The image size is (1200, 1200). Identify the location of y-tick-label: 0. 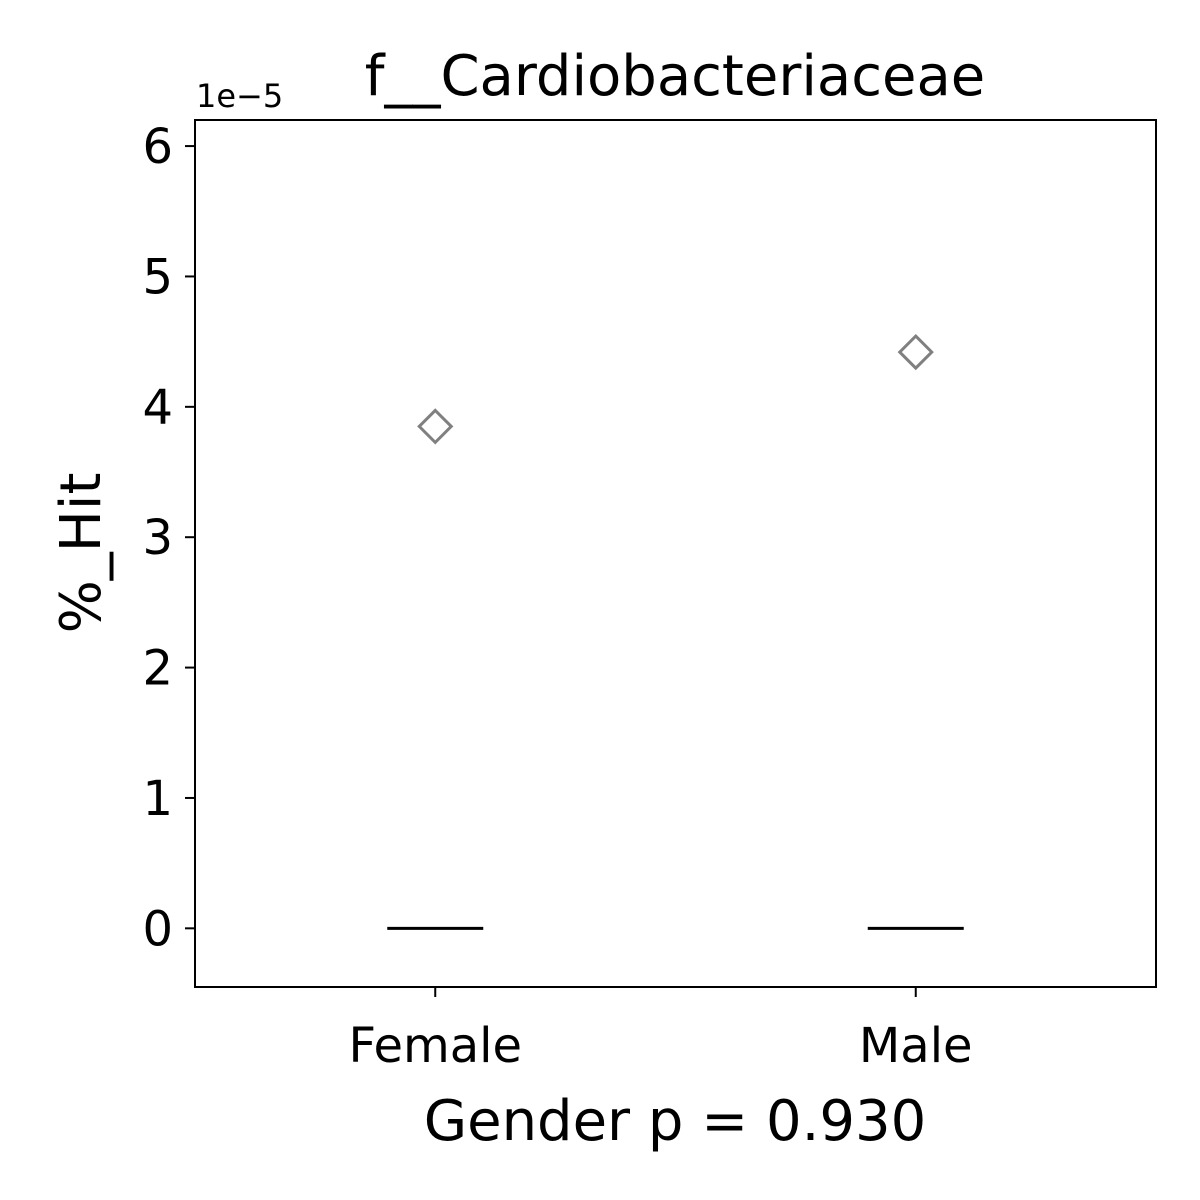
(157, 929).